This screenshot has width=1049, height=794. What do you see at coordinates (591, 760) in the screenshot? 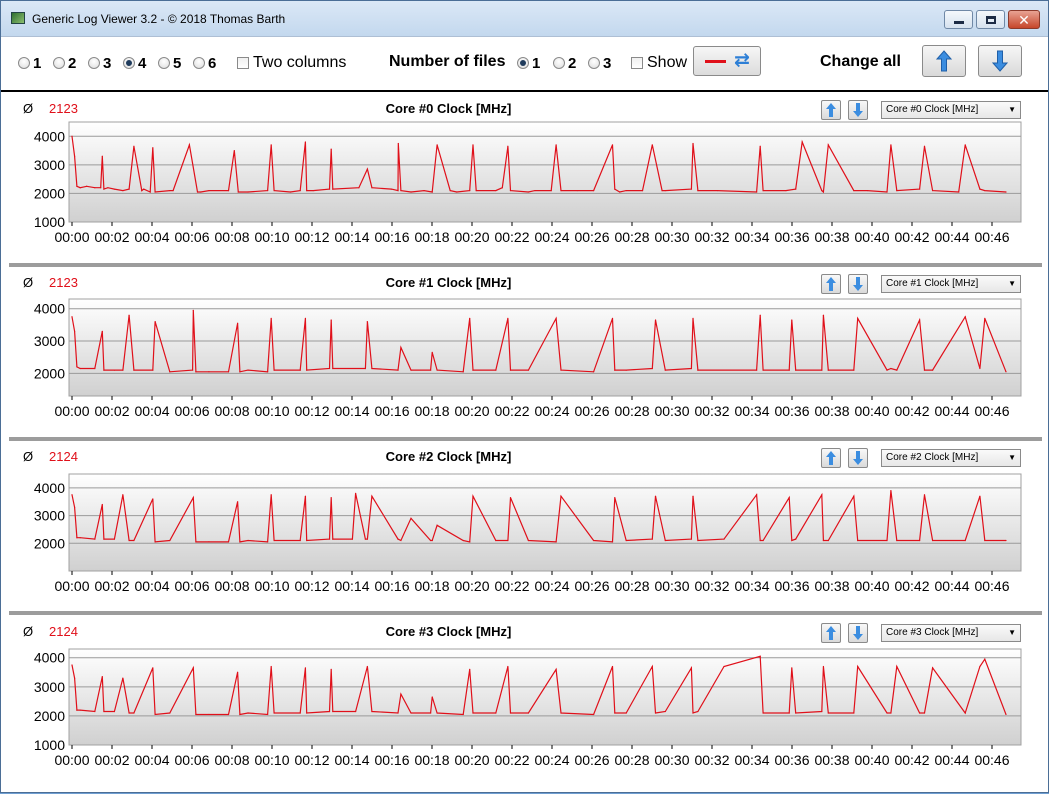
I see `x-tick-label: 00:26` at bounding box center [591, 760].